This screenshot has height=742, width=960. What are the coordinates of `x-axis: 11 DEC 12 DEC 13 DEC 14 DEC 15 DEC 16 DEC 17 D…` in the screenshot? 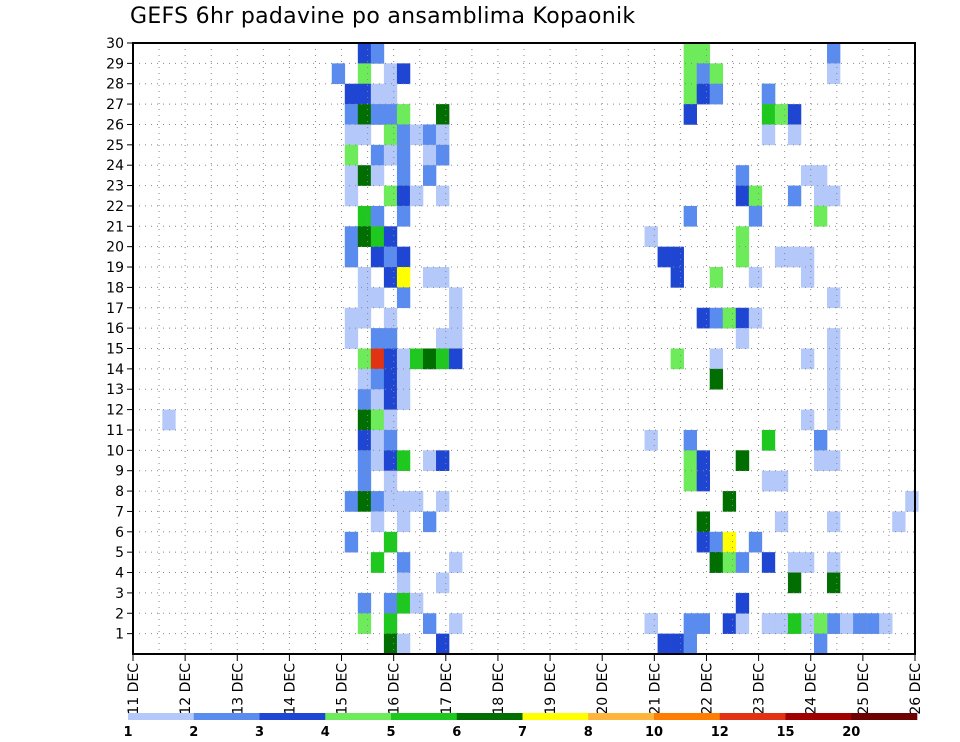 It's located at (525, 684).